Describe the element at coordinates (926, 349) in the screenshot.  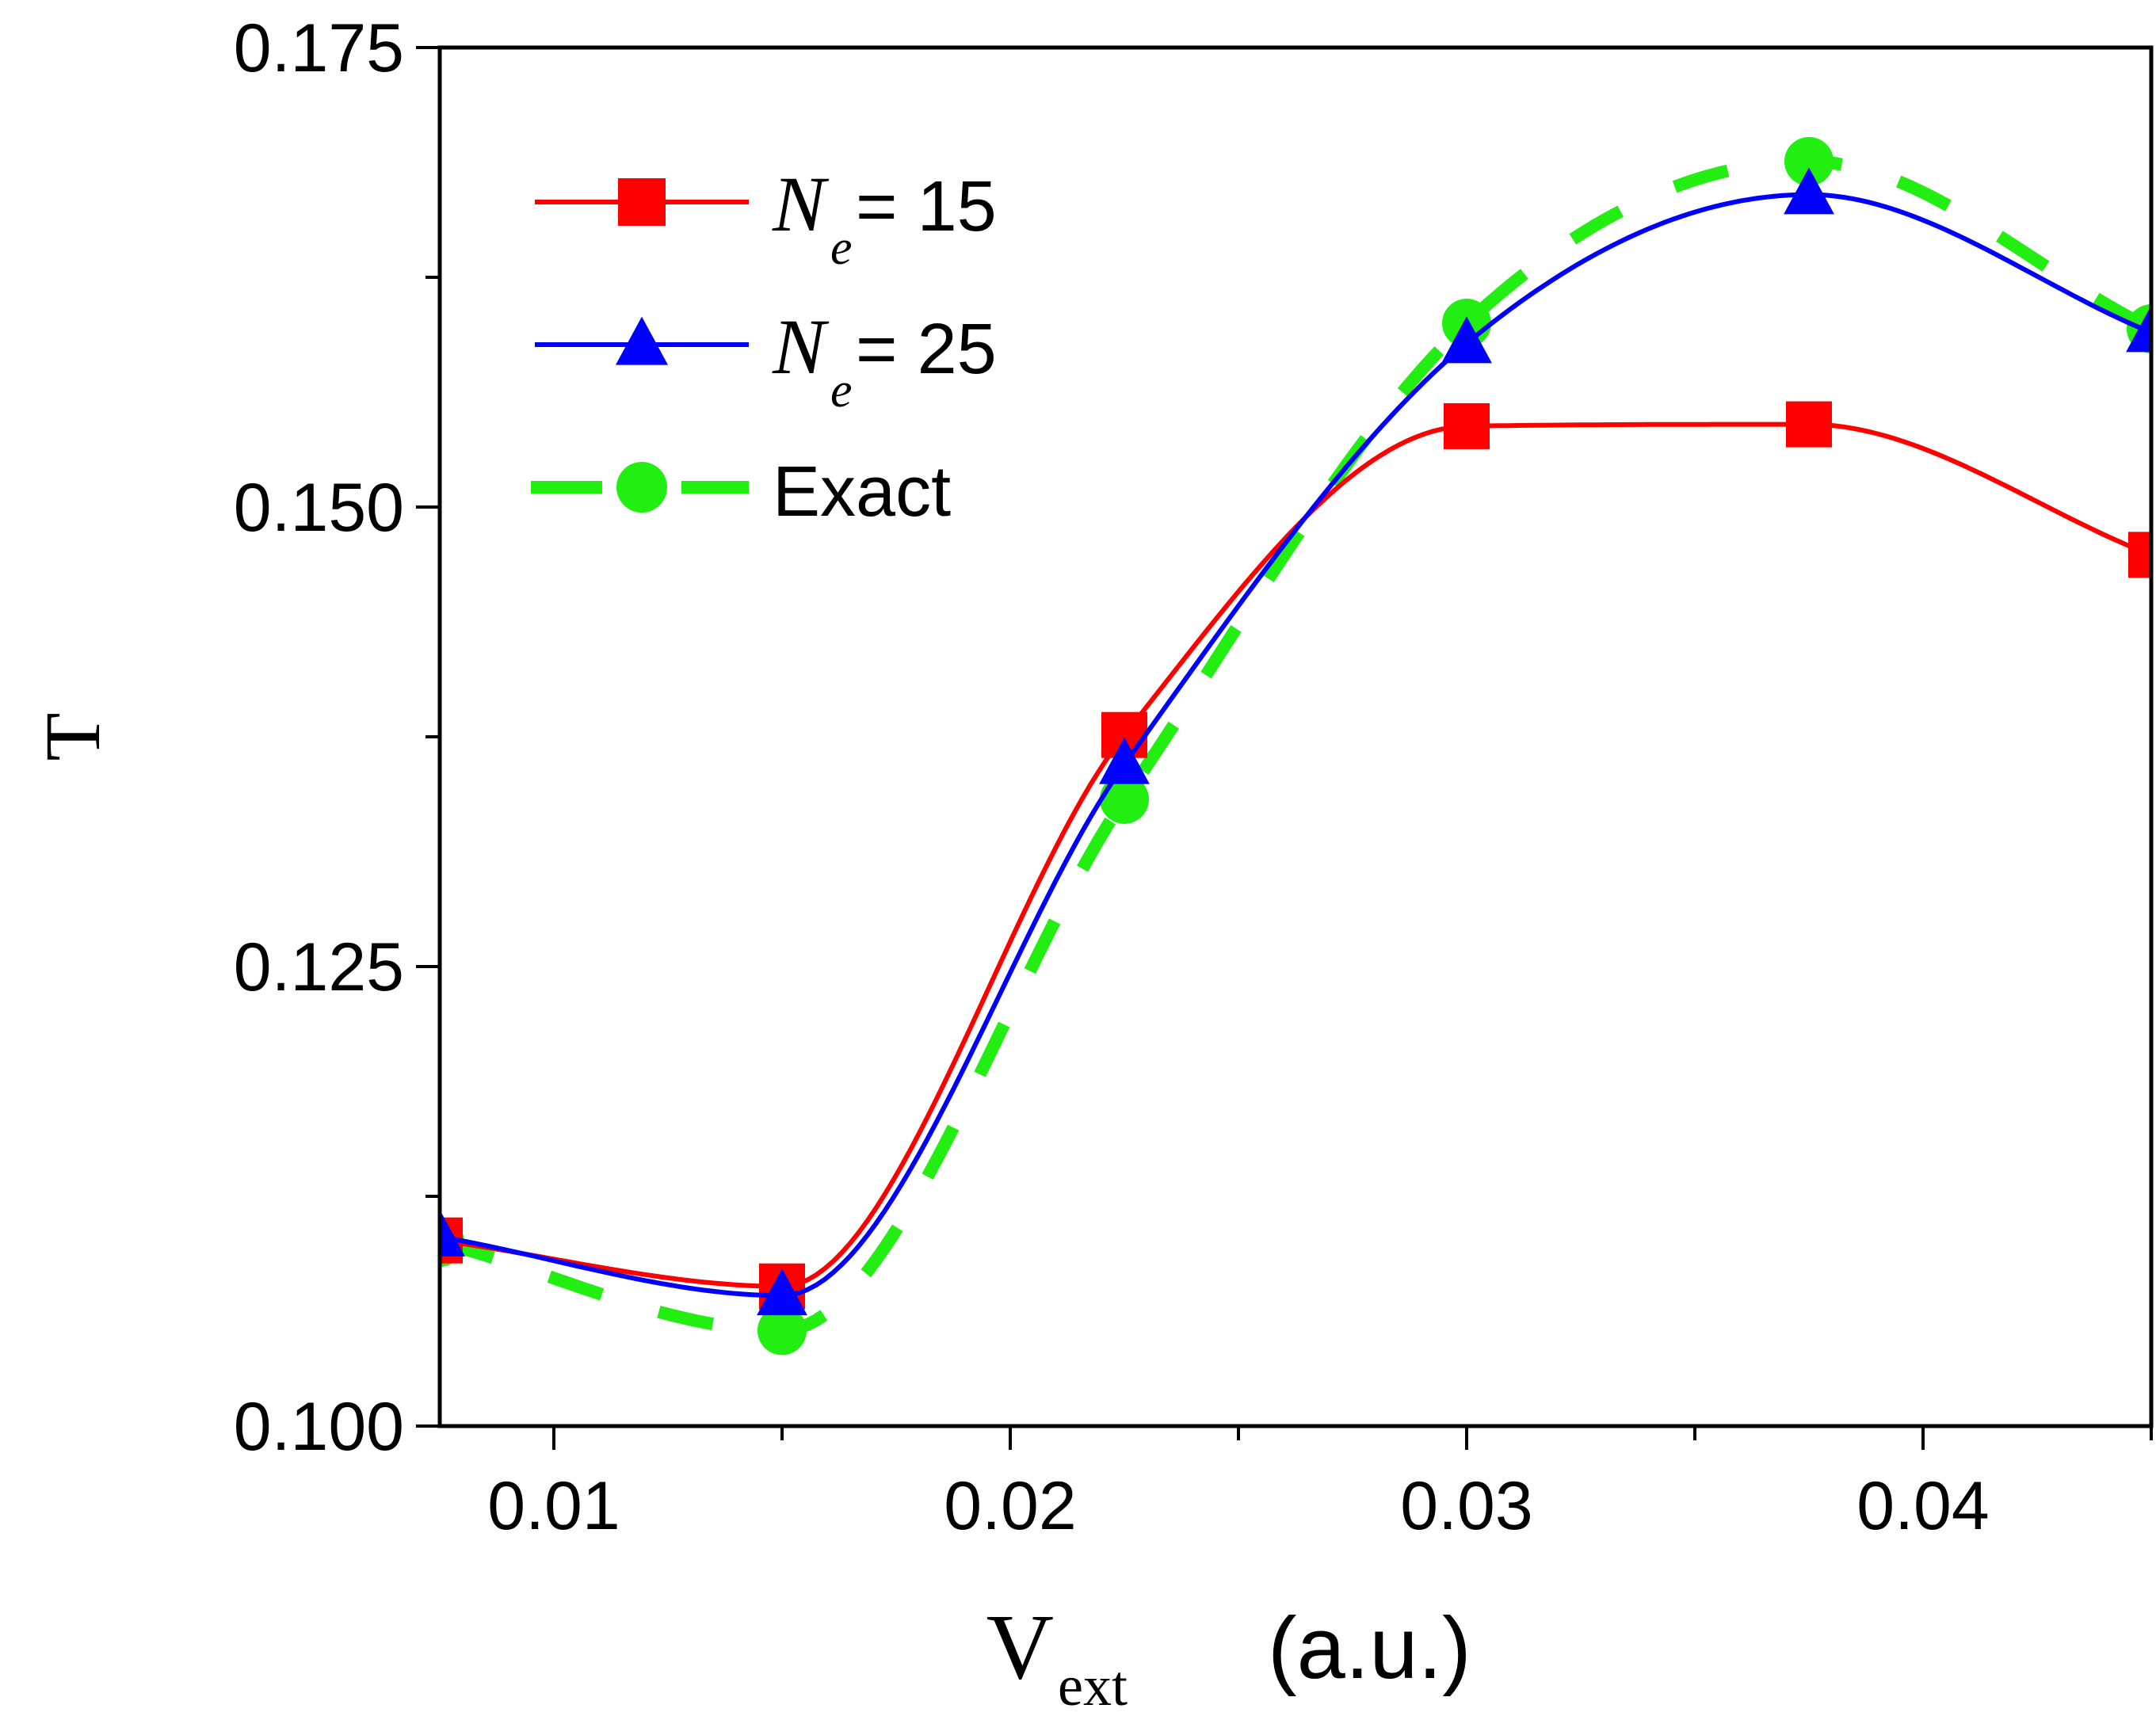
I see `legend-label-rest: = 25` at that location.